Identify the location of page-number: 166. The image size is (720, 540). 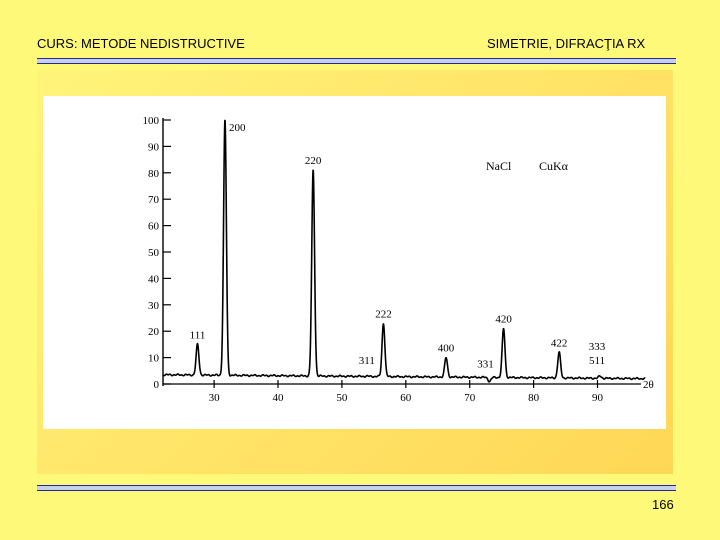
(663, 504).